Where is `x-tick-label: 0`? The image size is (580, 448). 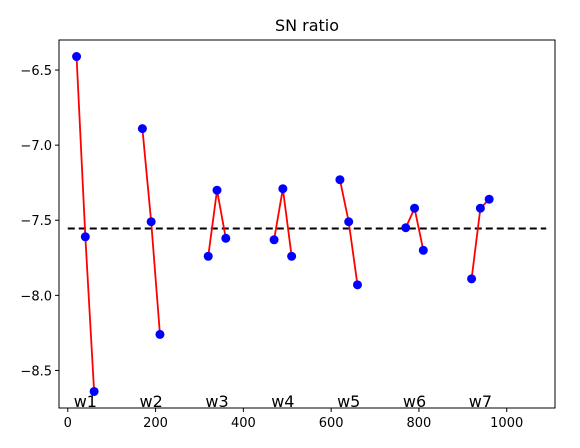
x-tick-label: 0 is located at coordinates (68, 423).